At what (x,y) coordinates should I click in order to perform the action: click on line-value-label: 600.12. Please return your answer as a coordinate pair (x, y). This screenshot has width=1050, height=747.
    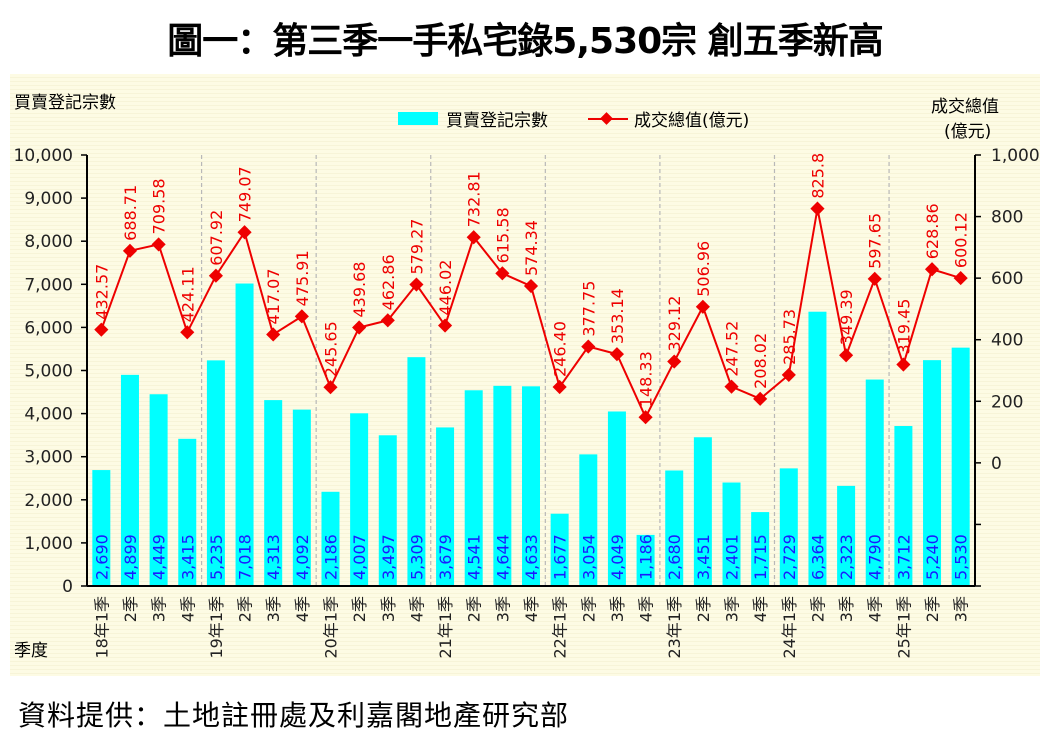
    Looking at the image, I should click on (961, 240).